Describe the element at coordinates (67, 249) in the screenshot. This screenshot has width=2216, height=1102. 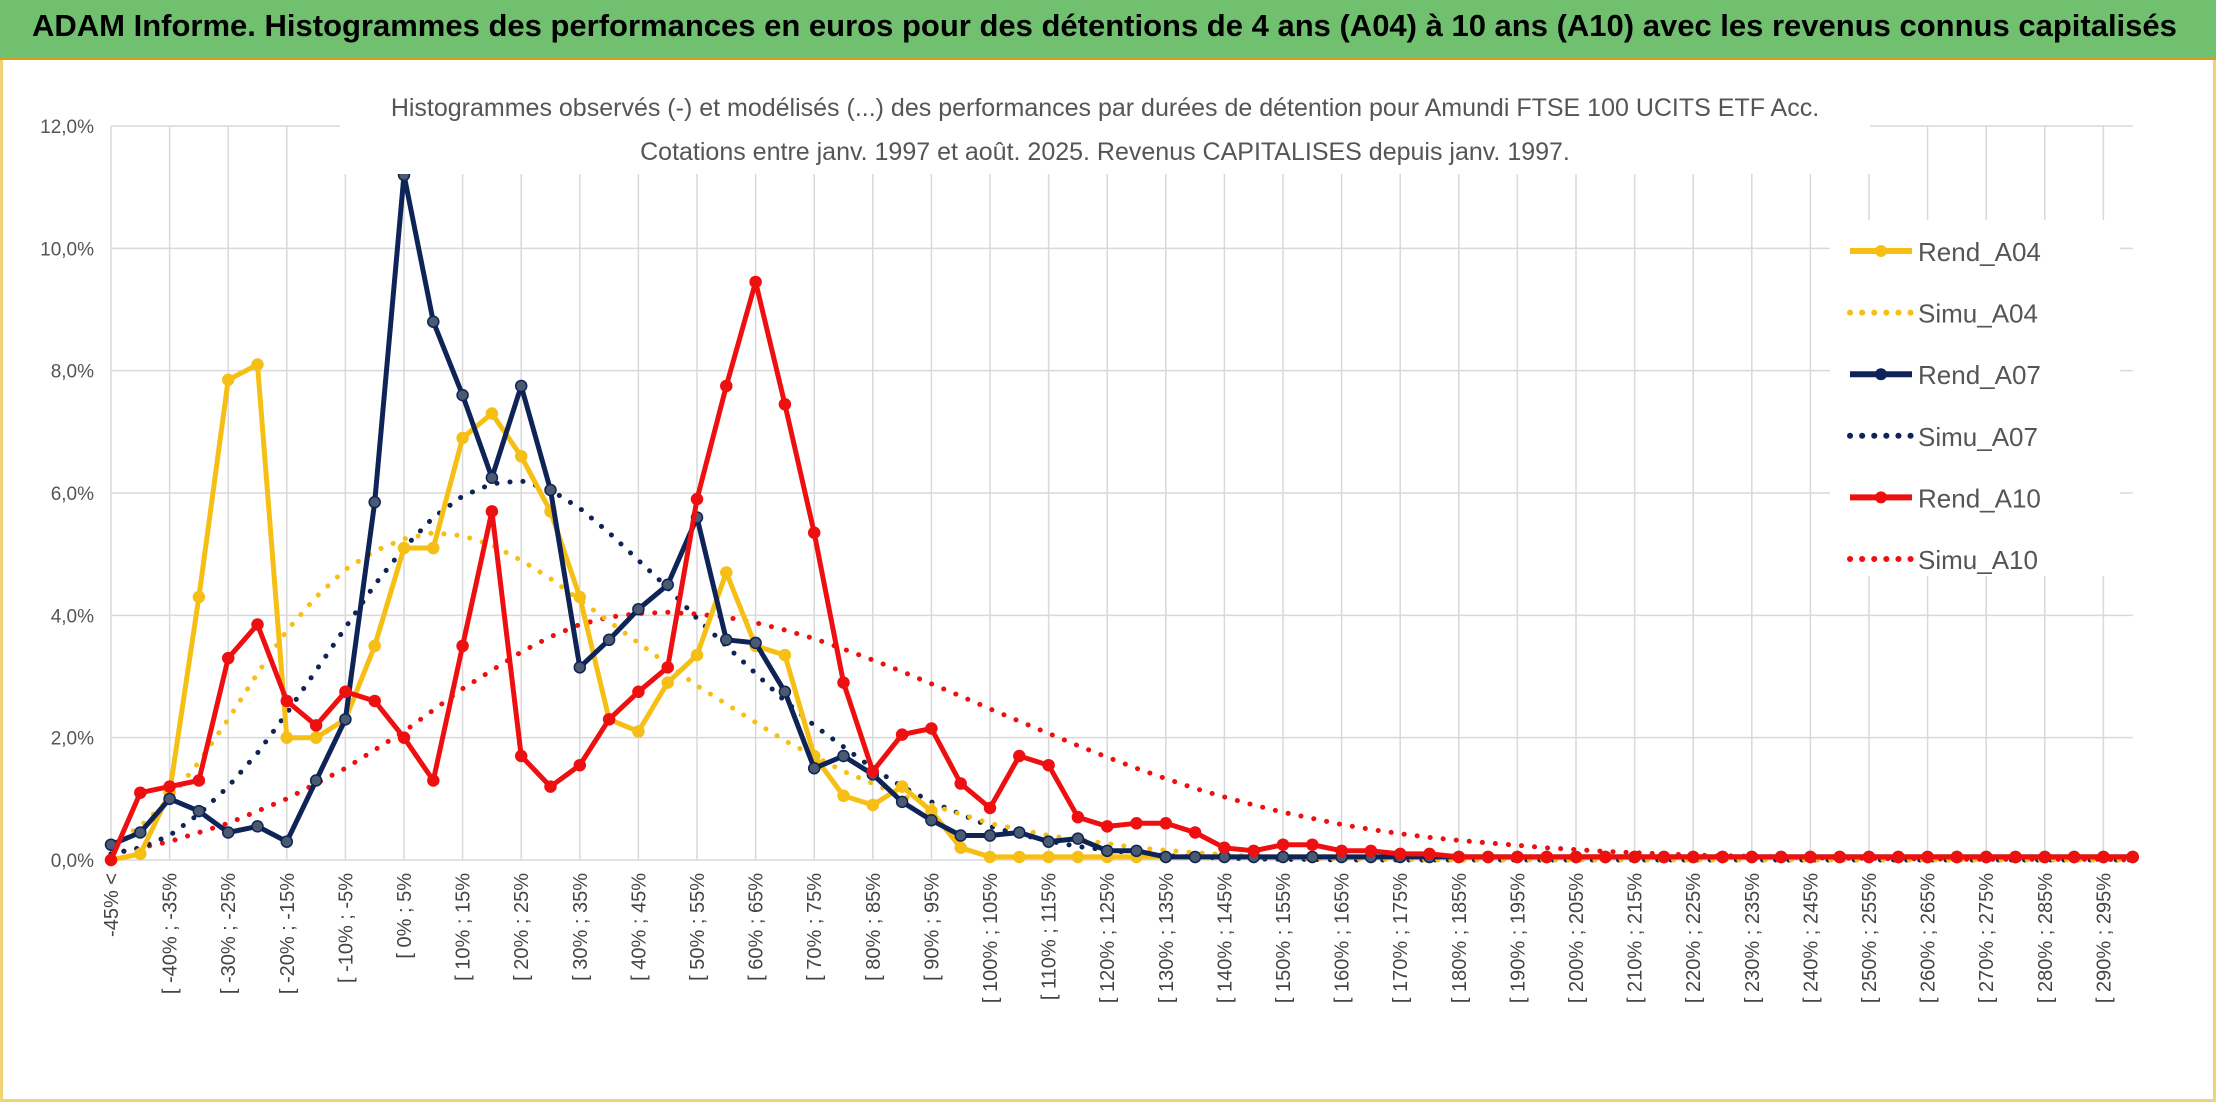
I see `y-tick-label: 10,0%` at that location.